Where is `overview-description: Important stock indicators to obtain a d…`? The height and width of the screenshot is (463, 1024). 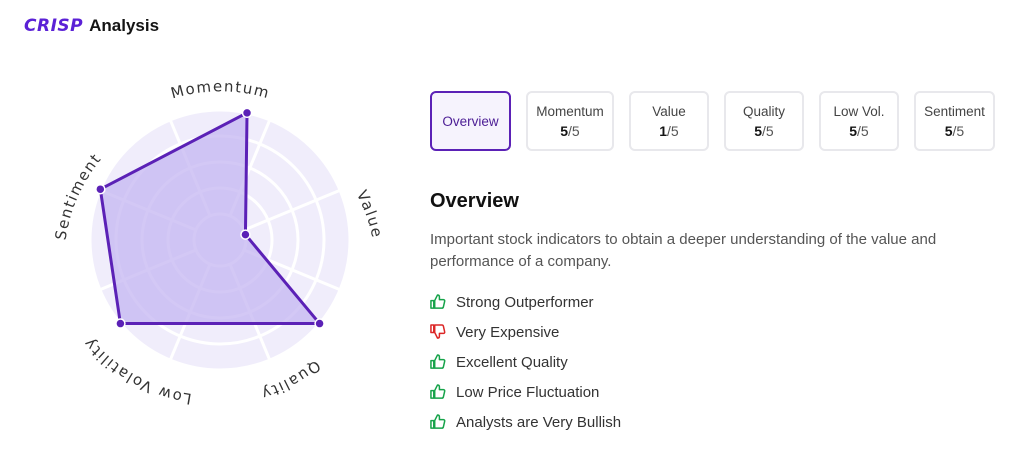 overview-description: Important stock indicators to obtain a d… is located at coordinates (683, 250).